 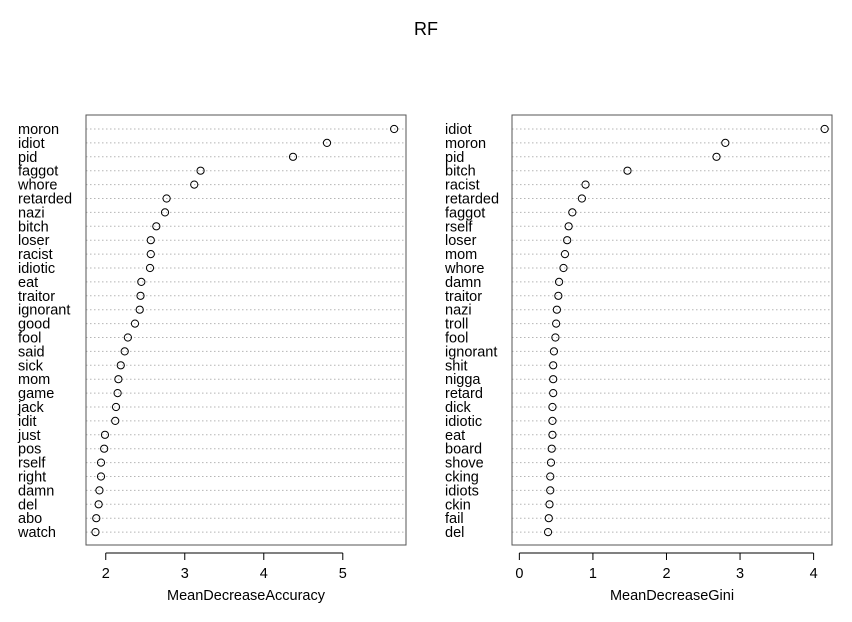 I want to click on category-label: bitch, so click(x=33, y=227).